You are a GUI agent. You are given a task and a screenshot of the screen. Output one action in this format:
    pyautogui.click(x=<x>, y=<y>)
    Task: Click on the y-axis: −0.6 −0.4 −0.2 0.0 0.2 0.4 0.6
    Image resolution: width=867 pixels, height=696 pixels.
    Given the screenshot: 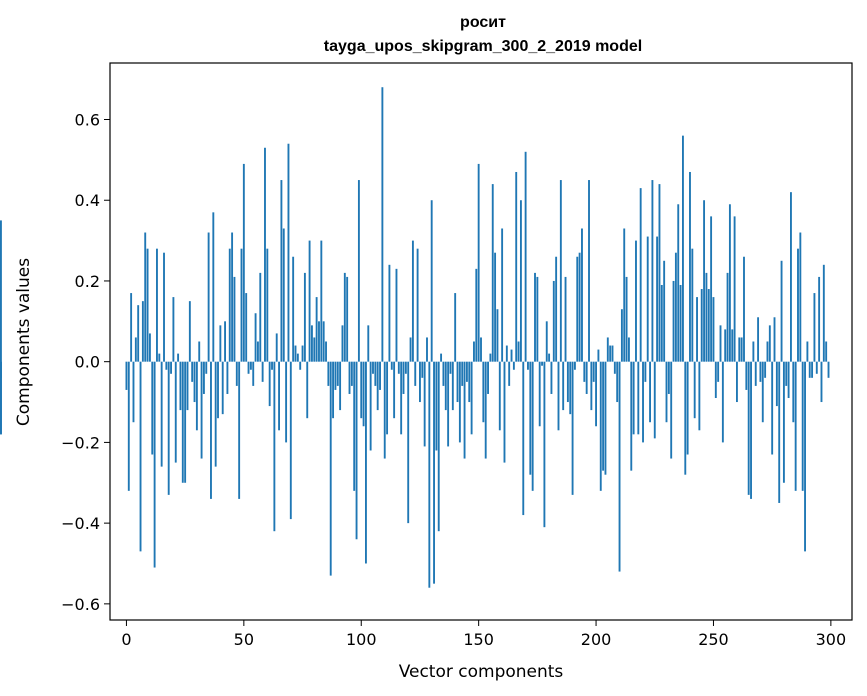 What is the action you would take?
    pyautogui.click(x=85, y=362)
    